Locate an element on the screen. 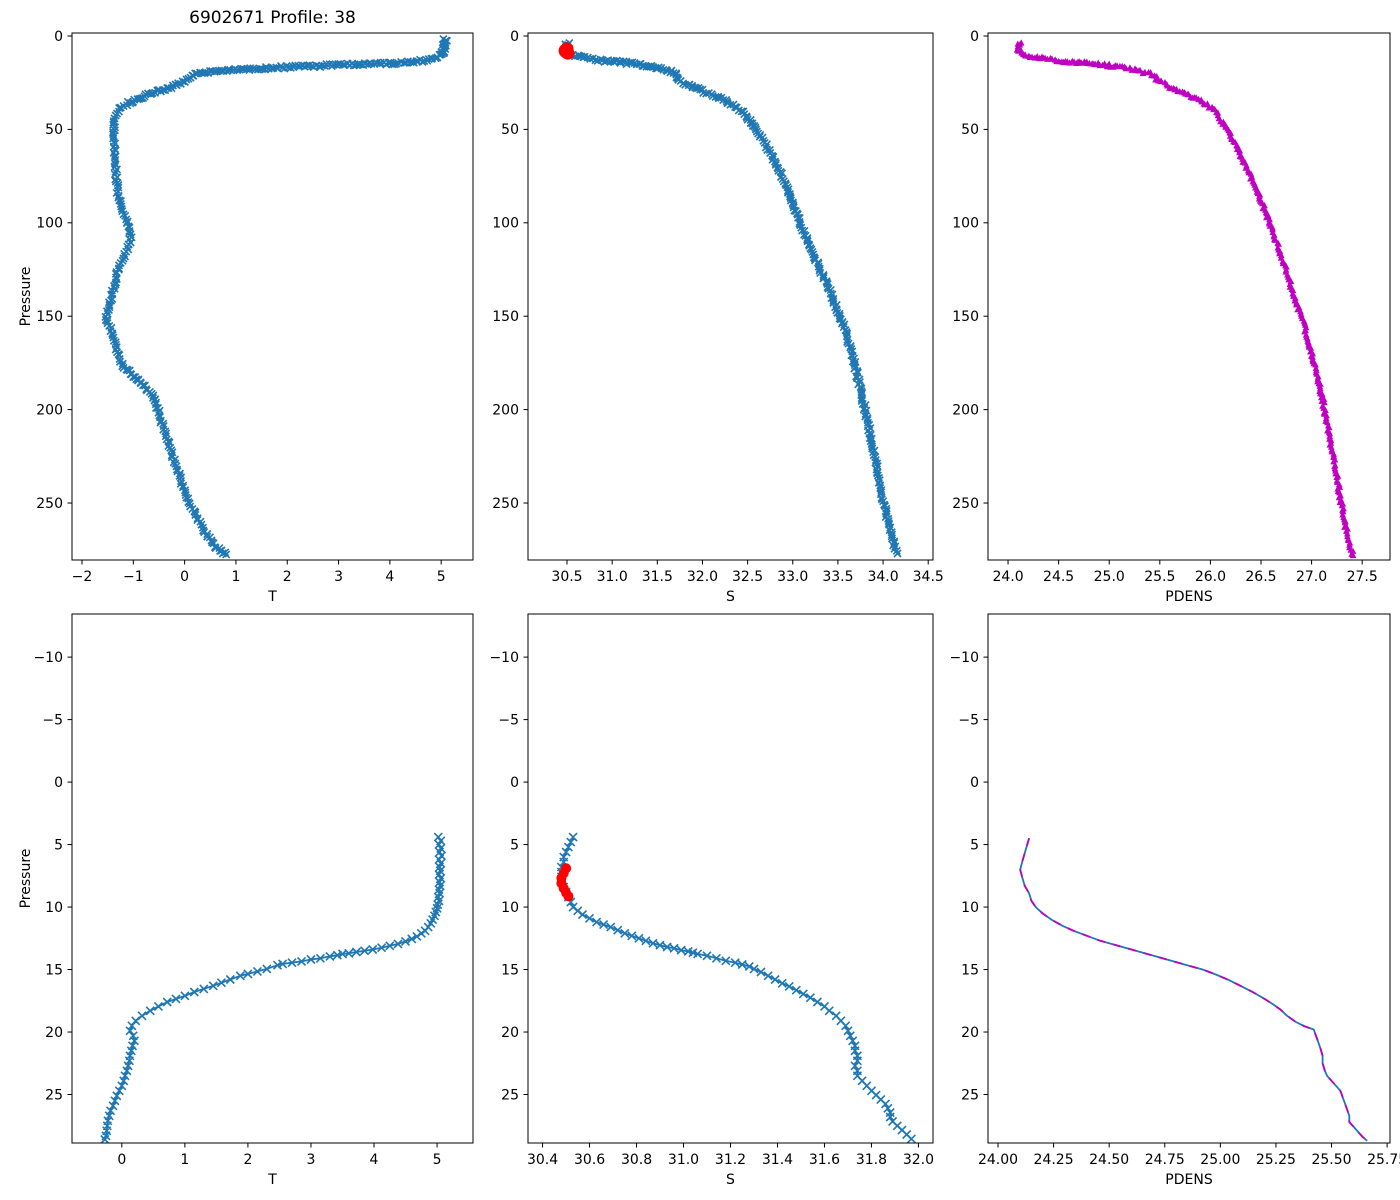 This screenshot has width=1400, height=1200. series-line-pdens-line-zoom is located at coordinates (1193, 990).